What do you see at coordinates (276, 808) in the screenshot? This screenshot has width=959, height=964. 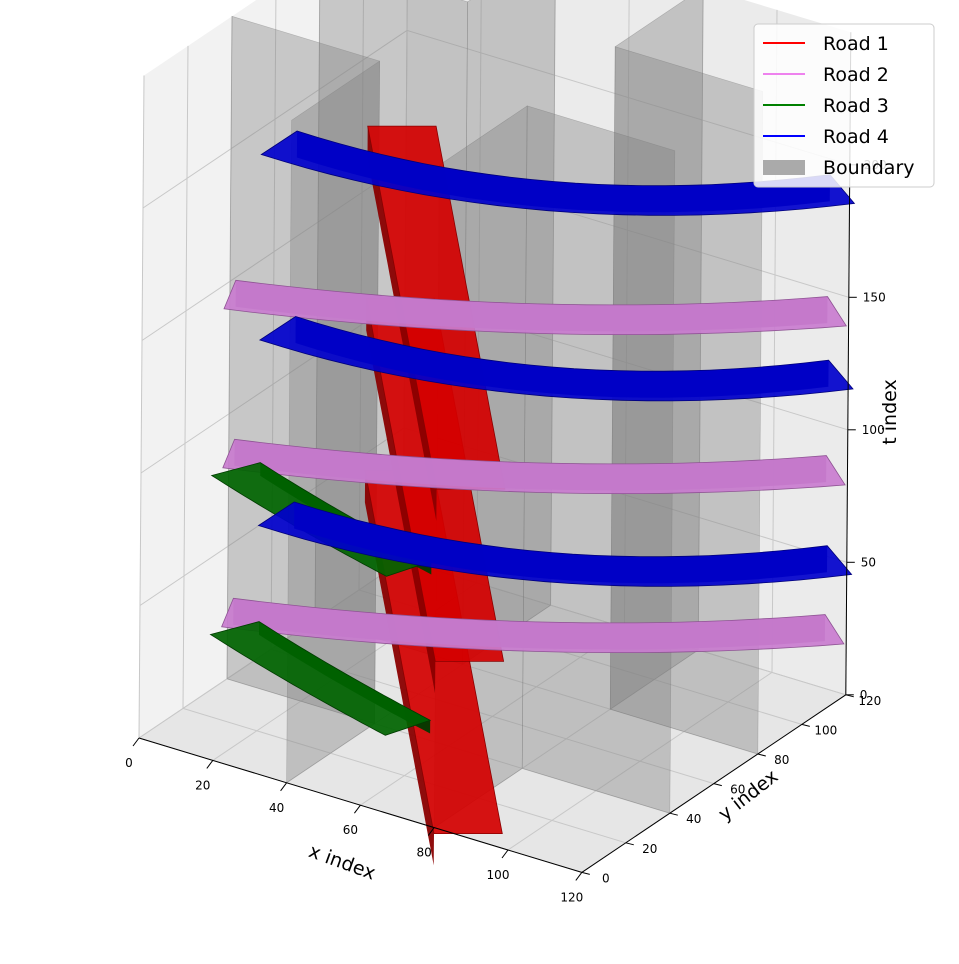 I see `x-tick-label-40: 40` at bounding box center [276, 808].